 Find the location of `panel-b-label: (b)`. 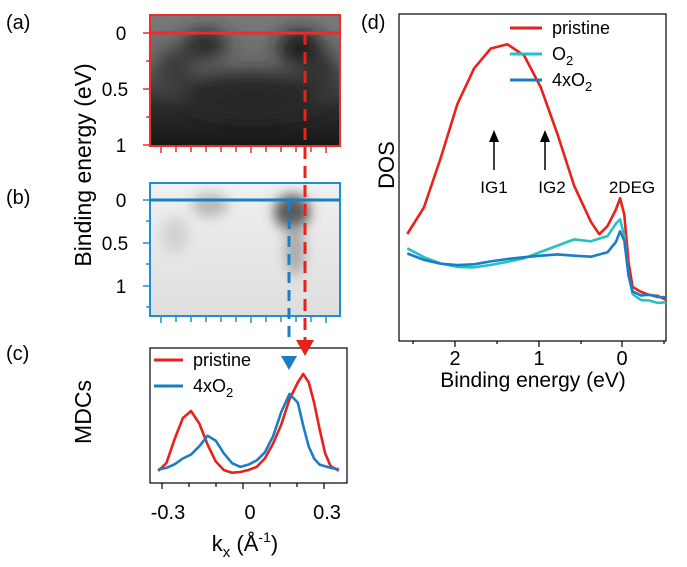

panel-b-label: (b) is located at coordinates (18, 198).